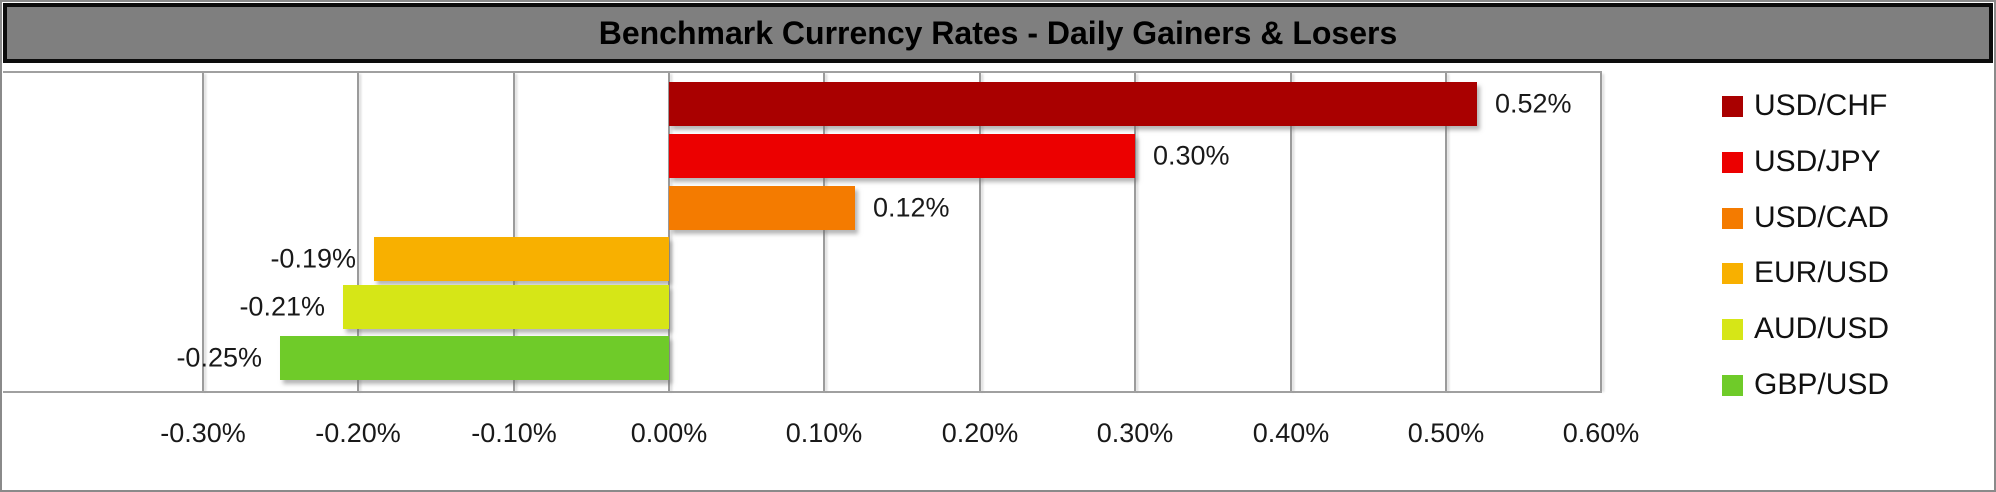  What do you see at coordinates (521, 259) in the screenshot?
I see `bar-eur-usd` at bounding box center [521, 259].